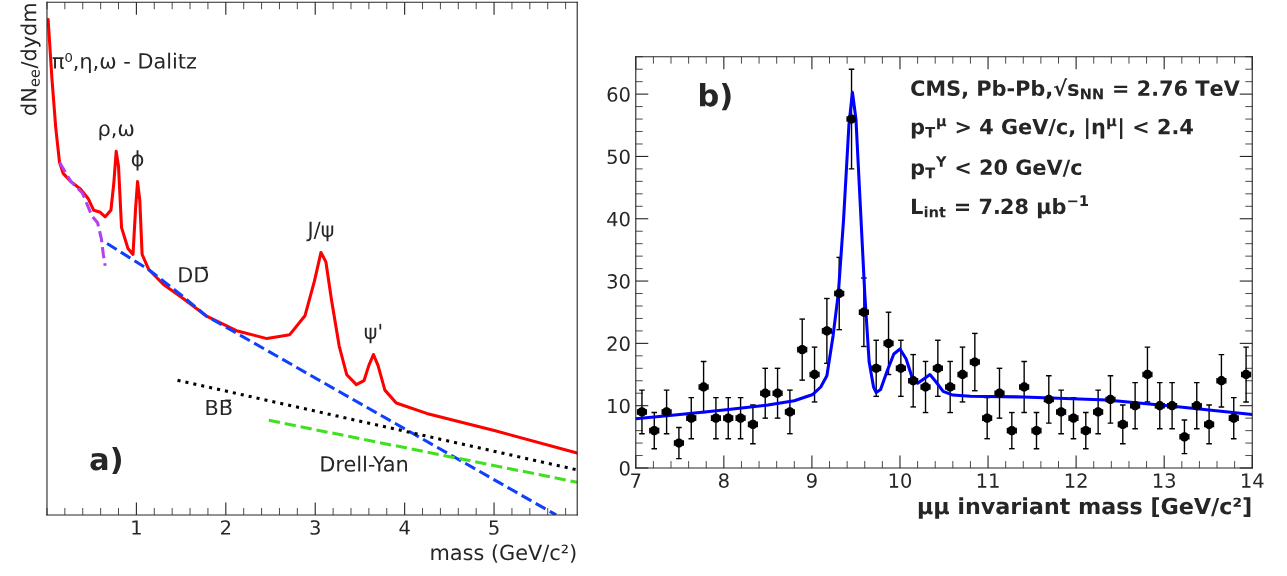 This screenshot has width=1287, height=576. I want to click on annotation: DD̄, so click(194, 274).